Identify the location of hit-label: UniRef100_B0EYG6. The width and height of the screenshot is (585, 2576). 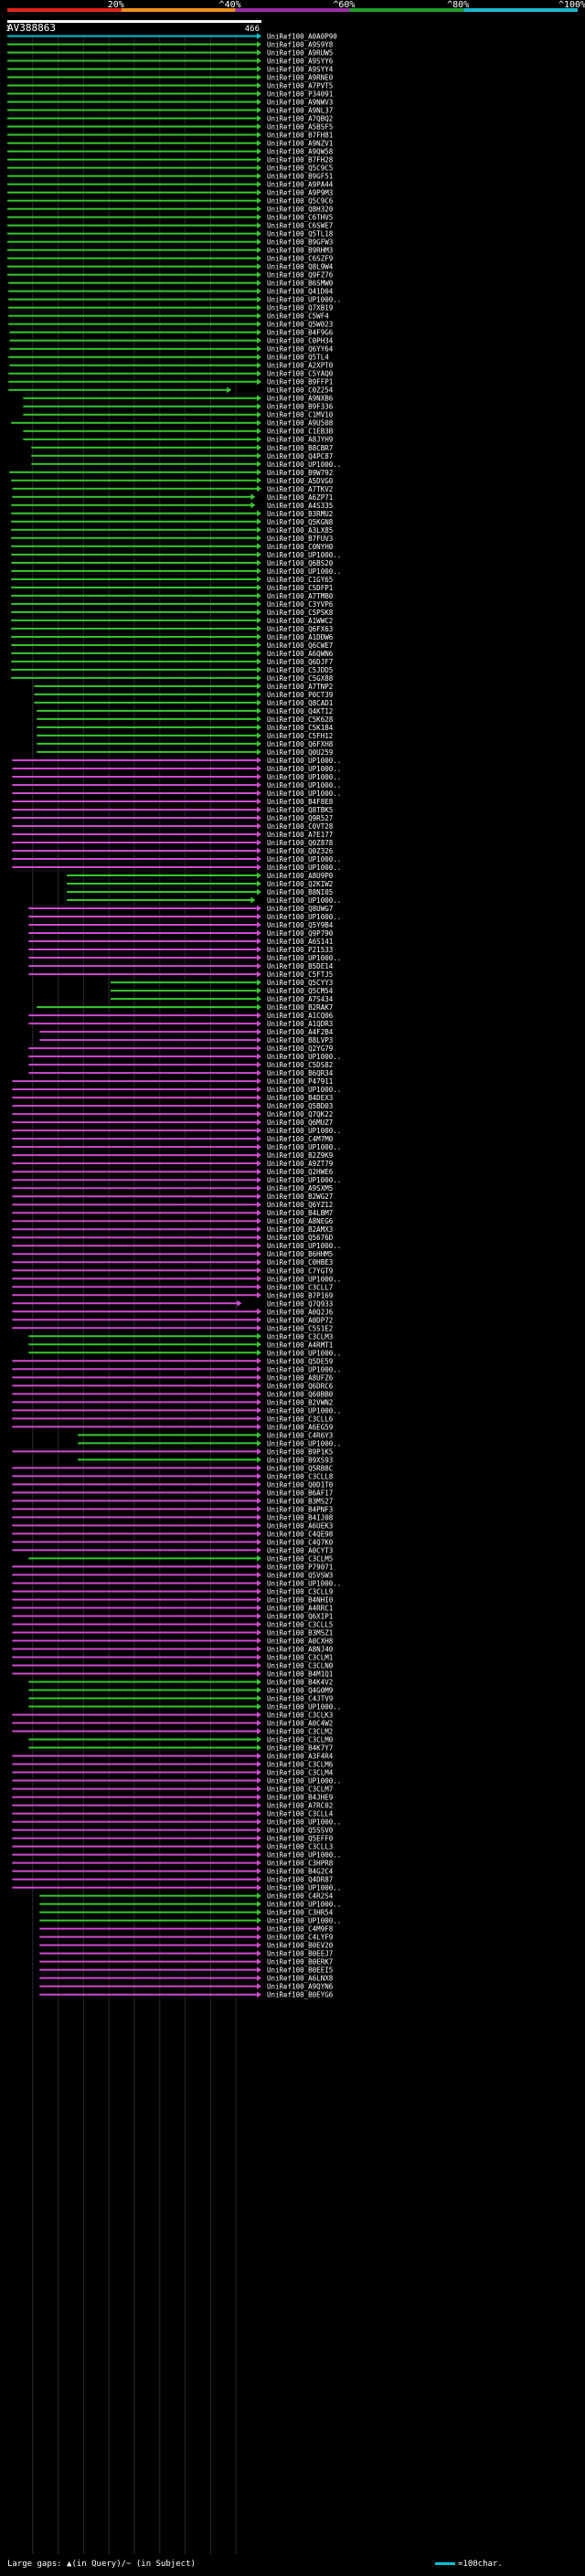
(300, 1995).